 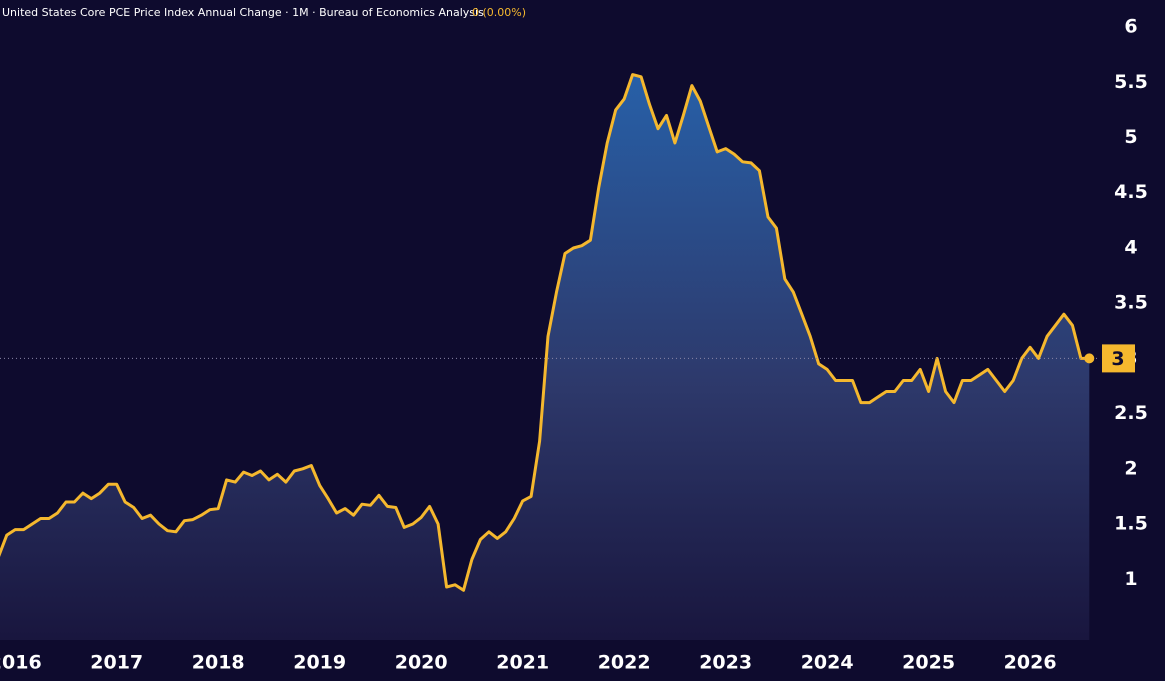 I want to click on x-tick-label: 2017, so click(x=116, y=663).